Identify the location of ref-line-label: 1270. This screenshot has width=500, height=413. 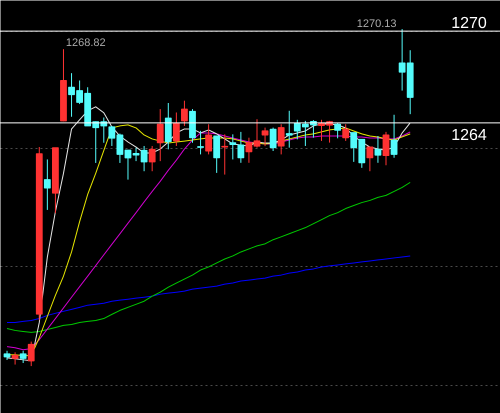
(469, 23).